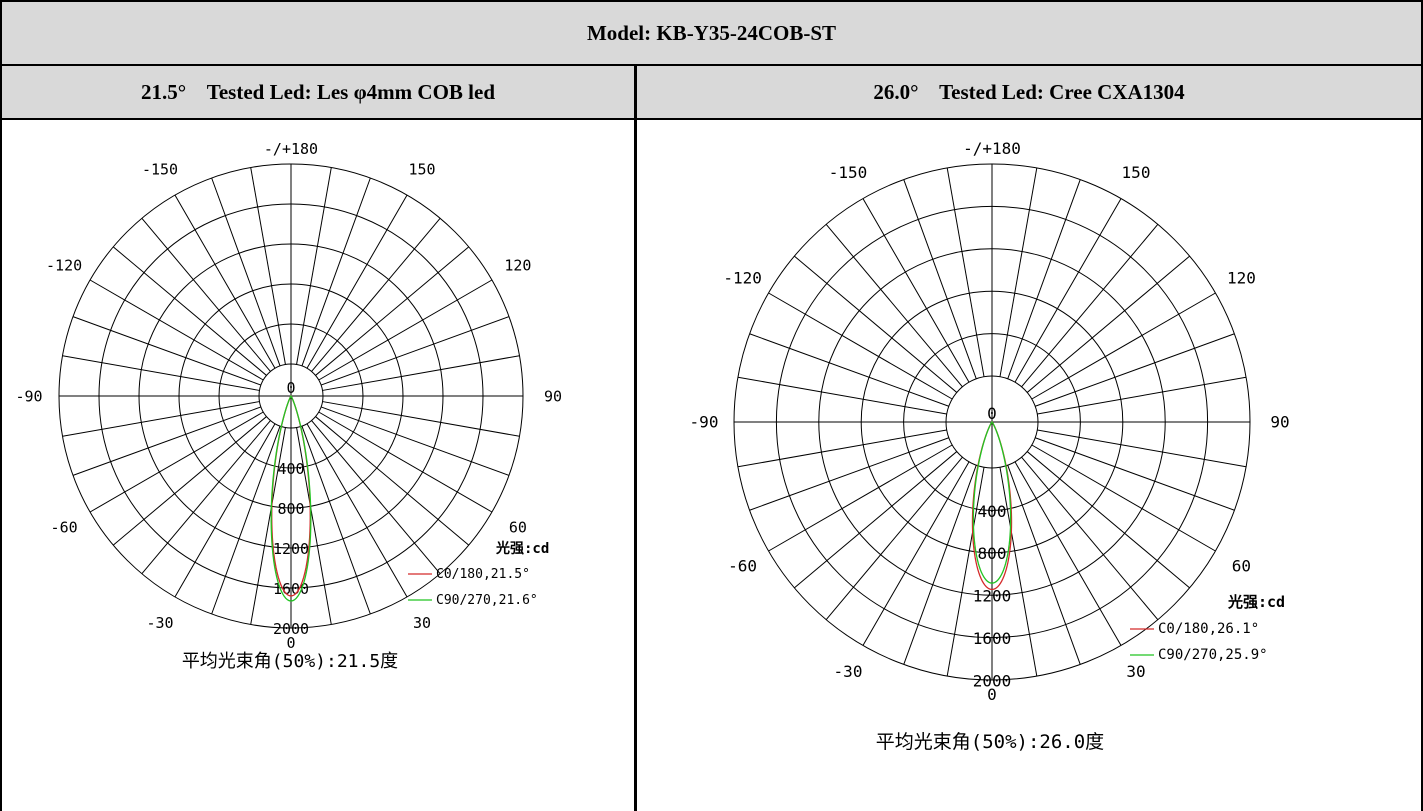 The width and height of the screenshot is (1423, 811). Describe the element at coordinates (1213, 655) in the screenshot. I see `legend-entry: C90/270,25.9°` at that location.